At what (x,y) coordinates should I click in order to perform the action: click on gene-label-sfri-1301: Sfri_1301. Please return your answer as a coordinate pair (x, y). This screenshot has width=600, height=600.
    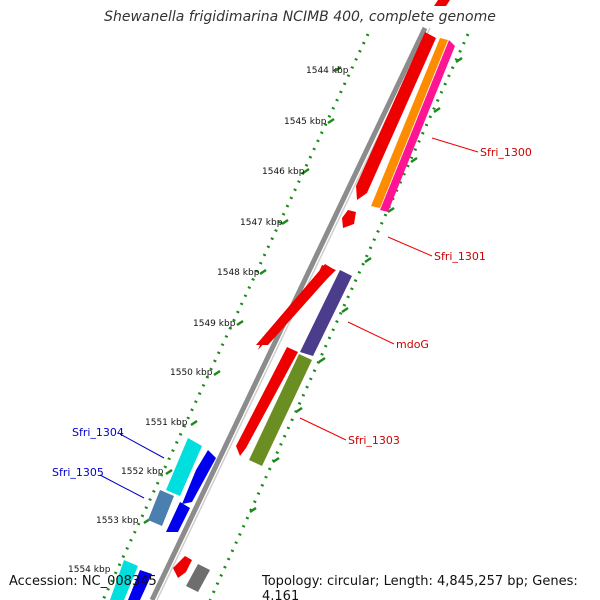
    Looking at the image, I should click on (460, 256).